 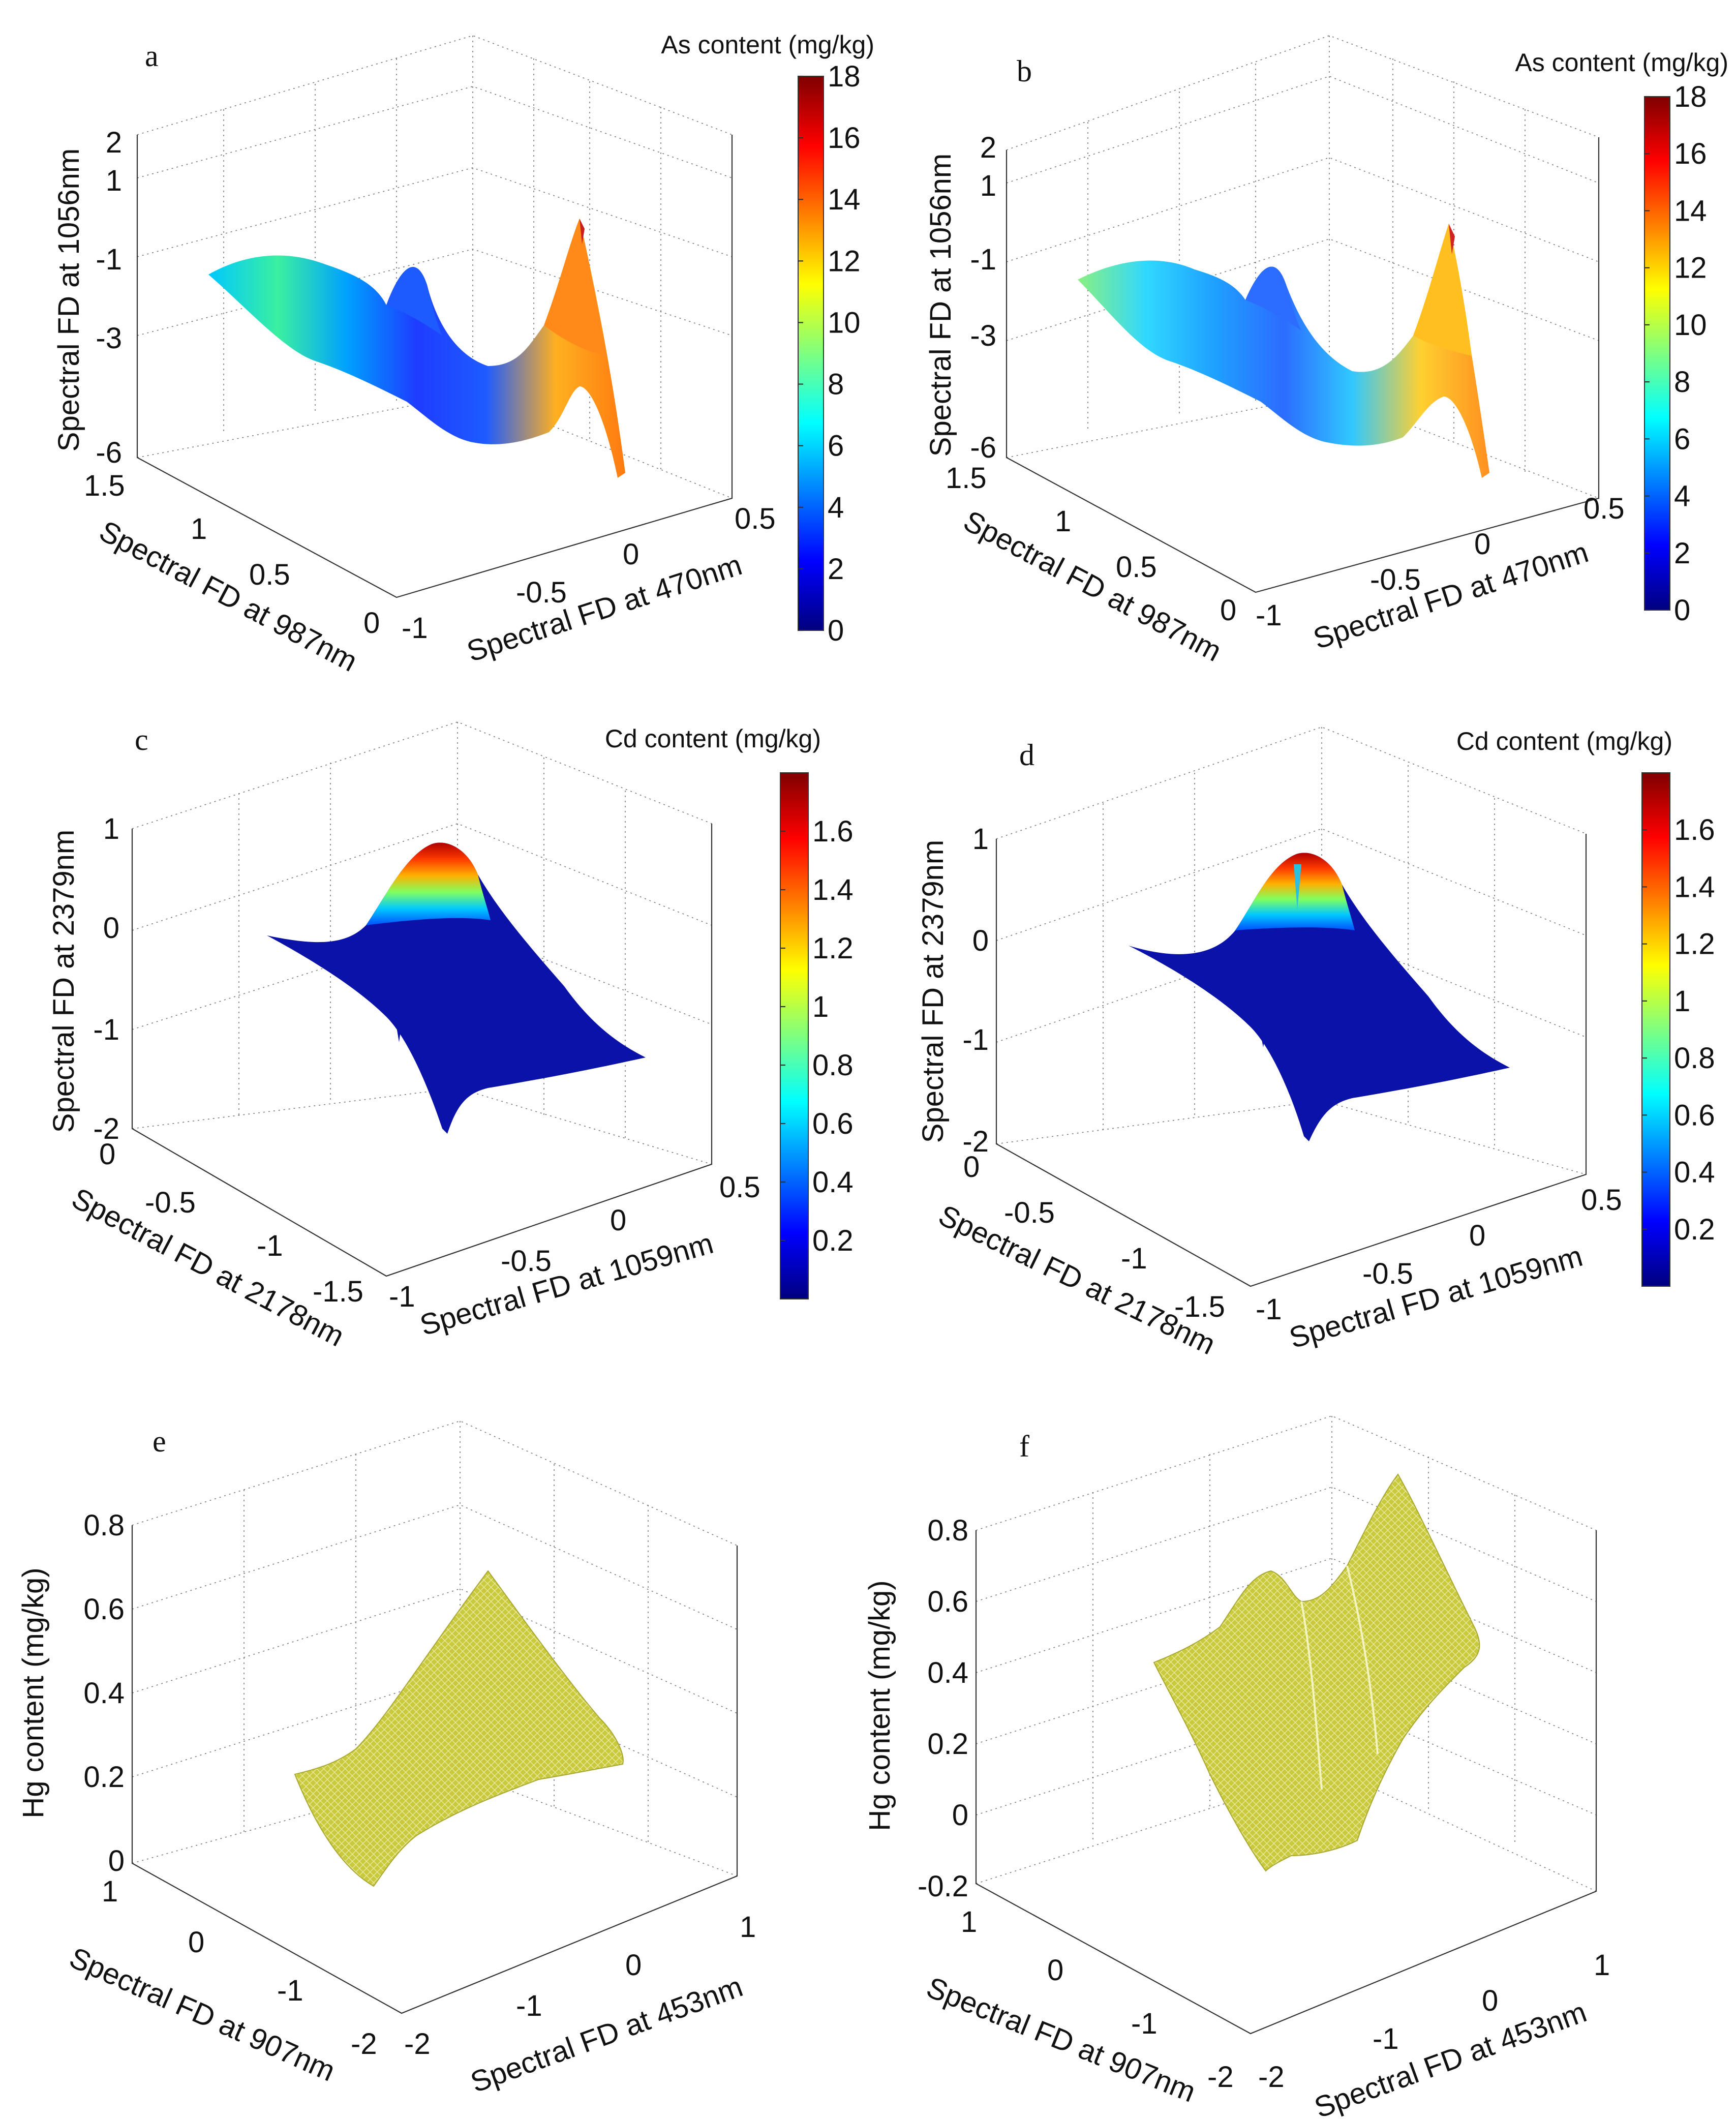 I want to click on panel-d-xlabel: Spectral FD at 2178nm, so click(x=1077, y=1280).